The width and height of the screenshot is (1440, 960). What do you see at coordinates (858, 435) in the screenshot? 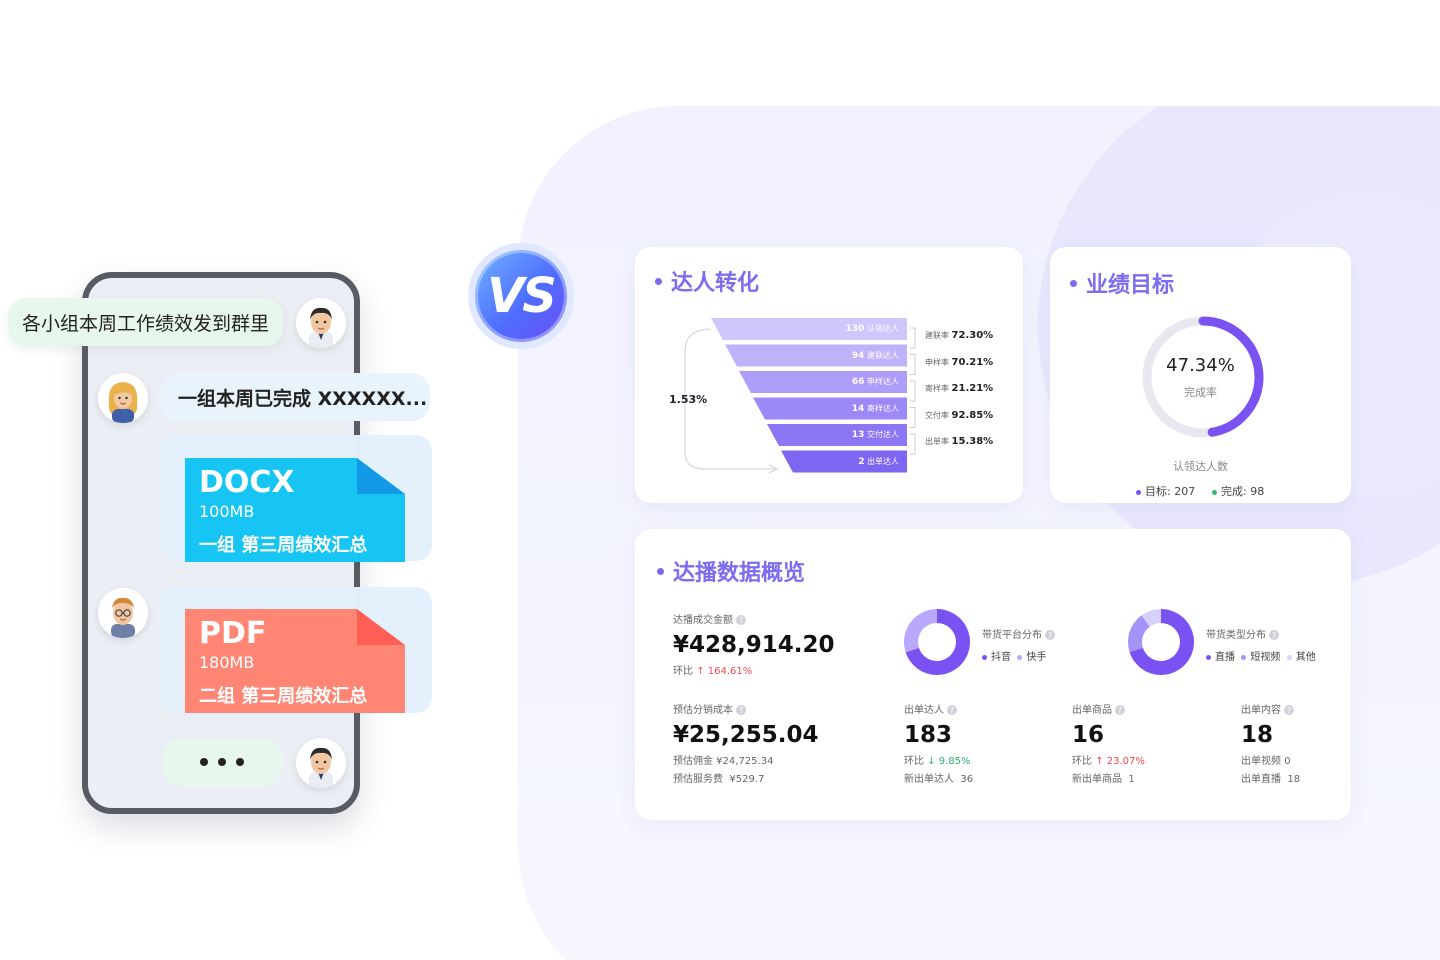
I see `funnel-stage-value: 13` at bounding box center [858, 435].